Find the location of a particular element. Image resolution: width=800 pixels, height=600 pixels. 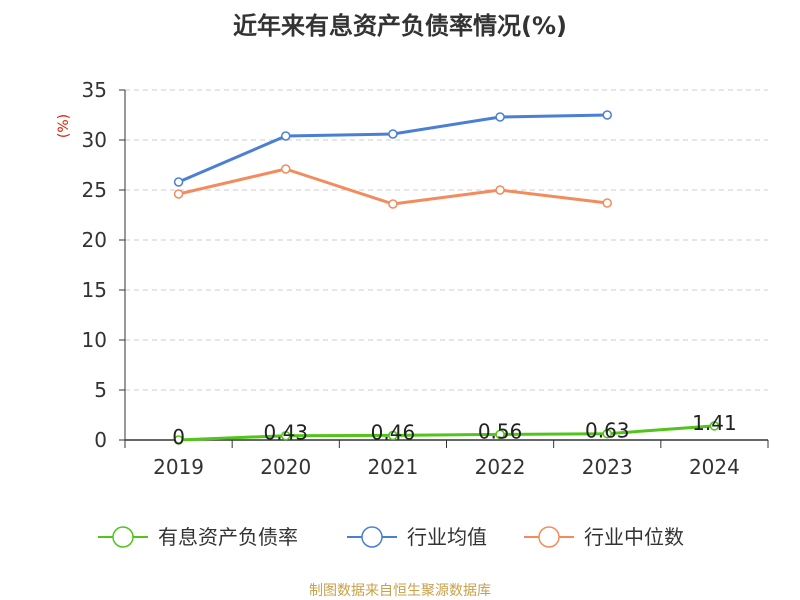

data-label-2024: 1.41 is located at coordinates (714, 423).